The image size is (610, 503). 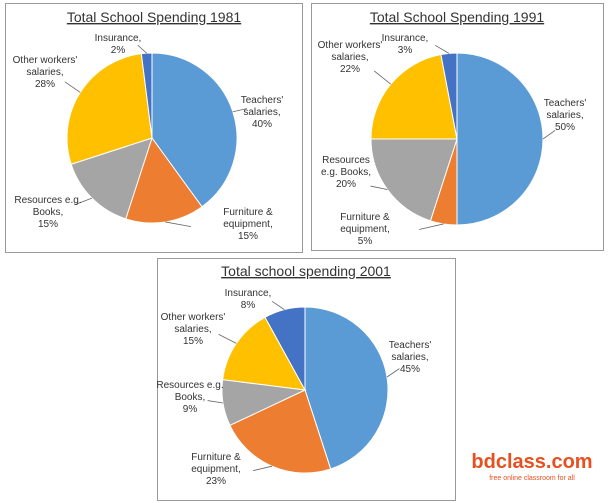 I want to click on slice-label: Other workers' salaries,15%, so click(x=193, y=330).